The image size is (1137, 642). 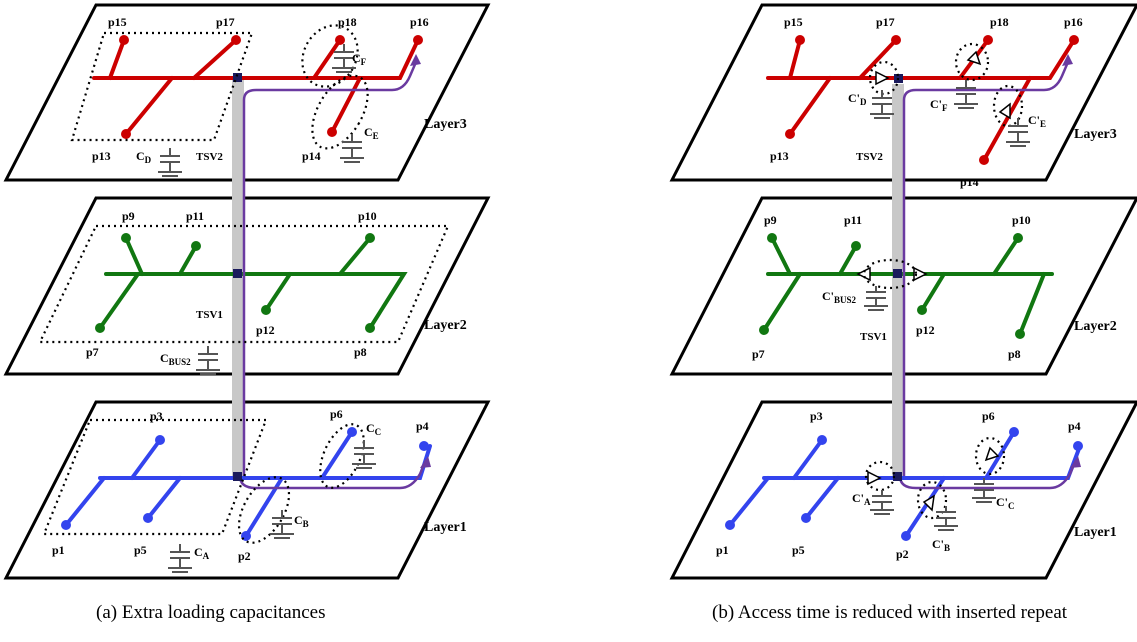 I want to click on tsv-pillar-b, so click(x=898, y=280).